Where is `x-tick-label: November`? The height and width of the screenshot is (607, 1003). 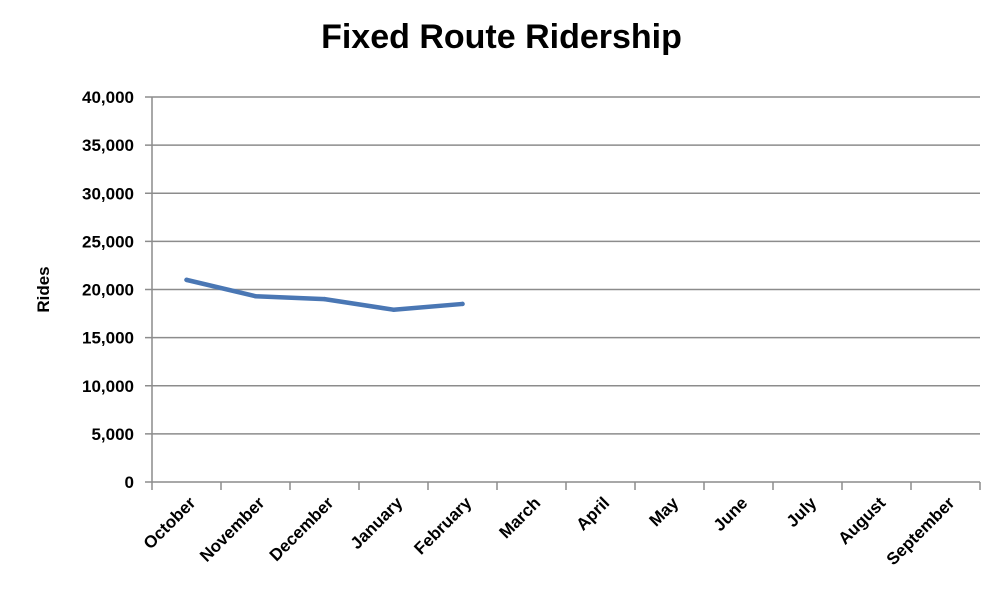
x-tick-label: November is located at coordinates (232, 529).